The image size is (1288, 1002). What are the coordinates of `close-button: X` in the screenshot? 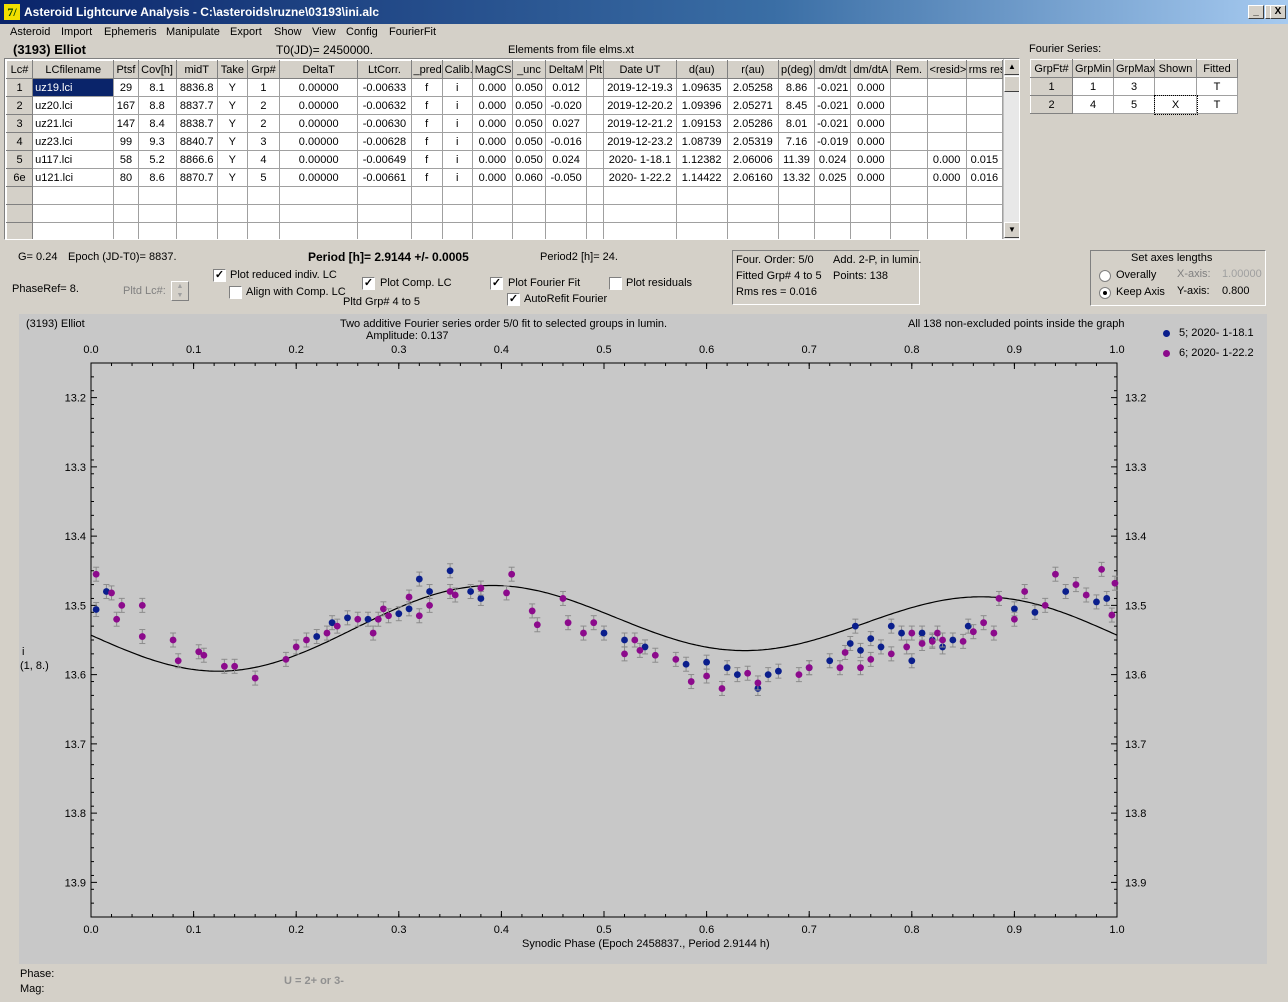 It's located at (1278, 12).